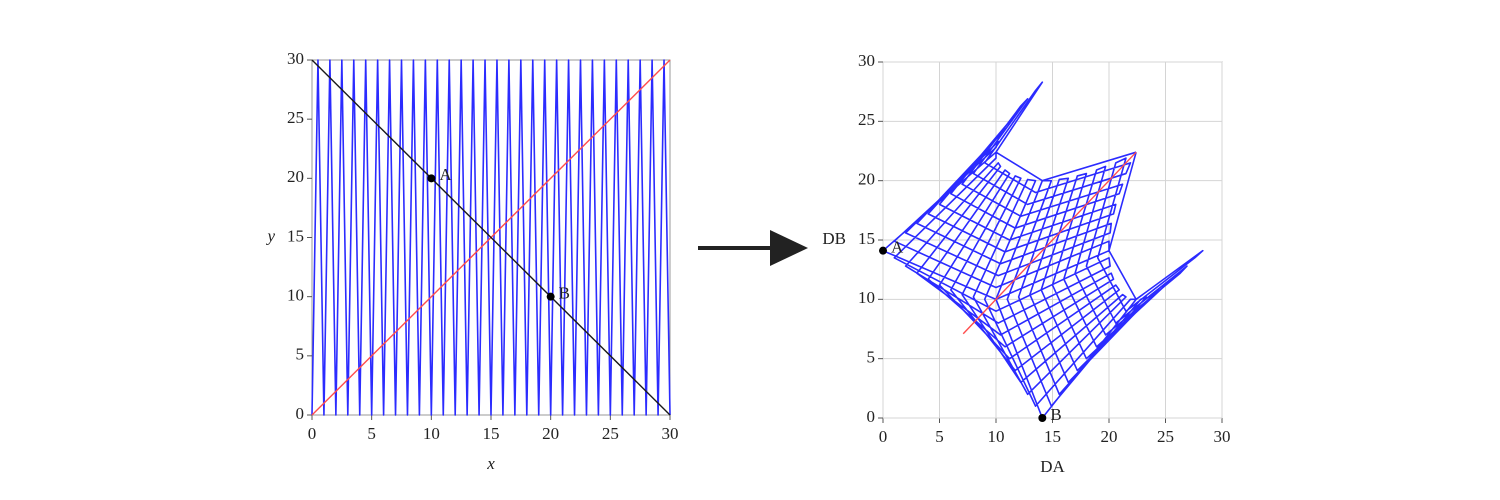 This screenshot has height=500, width=1500. I want to click on arrow, so click(753, 248).